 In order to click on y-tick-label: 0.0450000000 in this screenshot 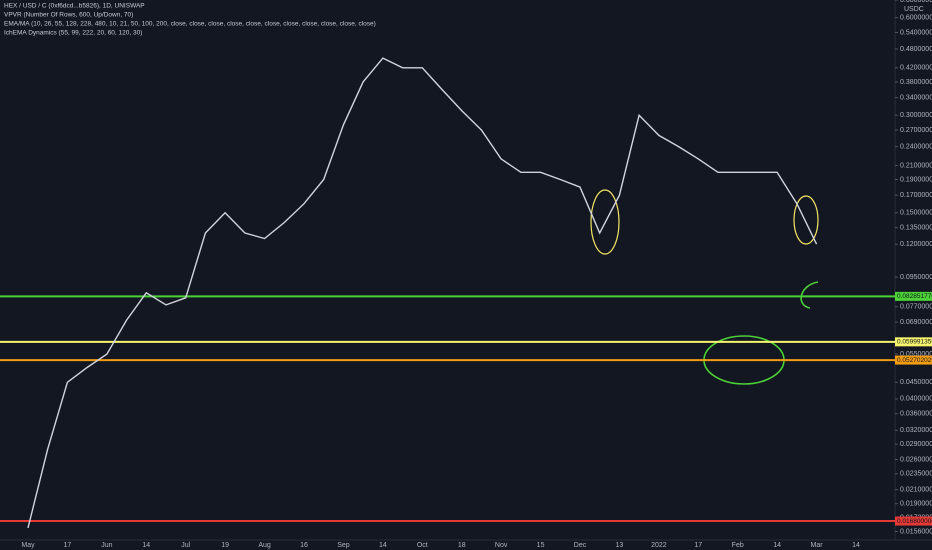, I will do `click(916, 382)`.